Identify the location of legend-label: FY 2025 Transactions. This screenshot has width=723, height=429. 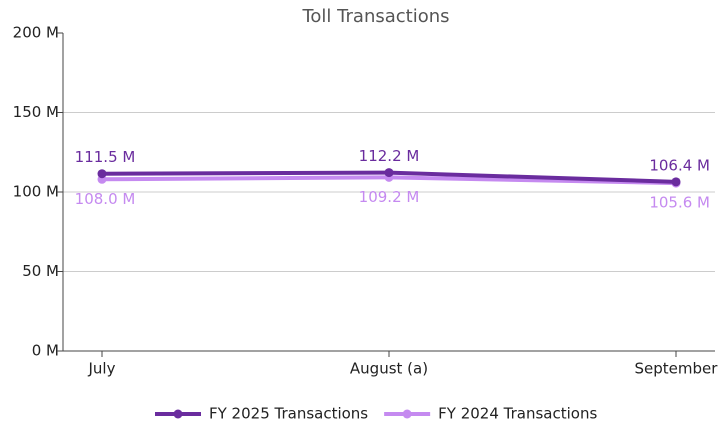
(288, 414).